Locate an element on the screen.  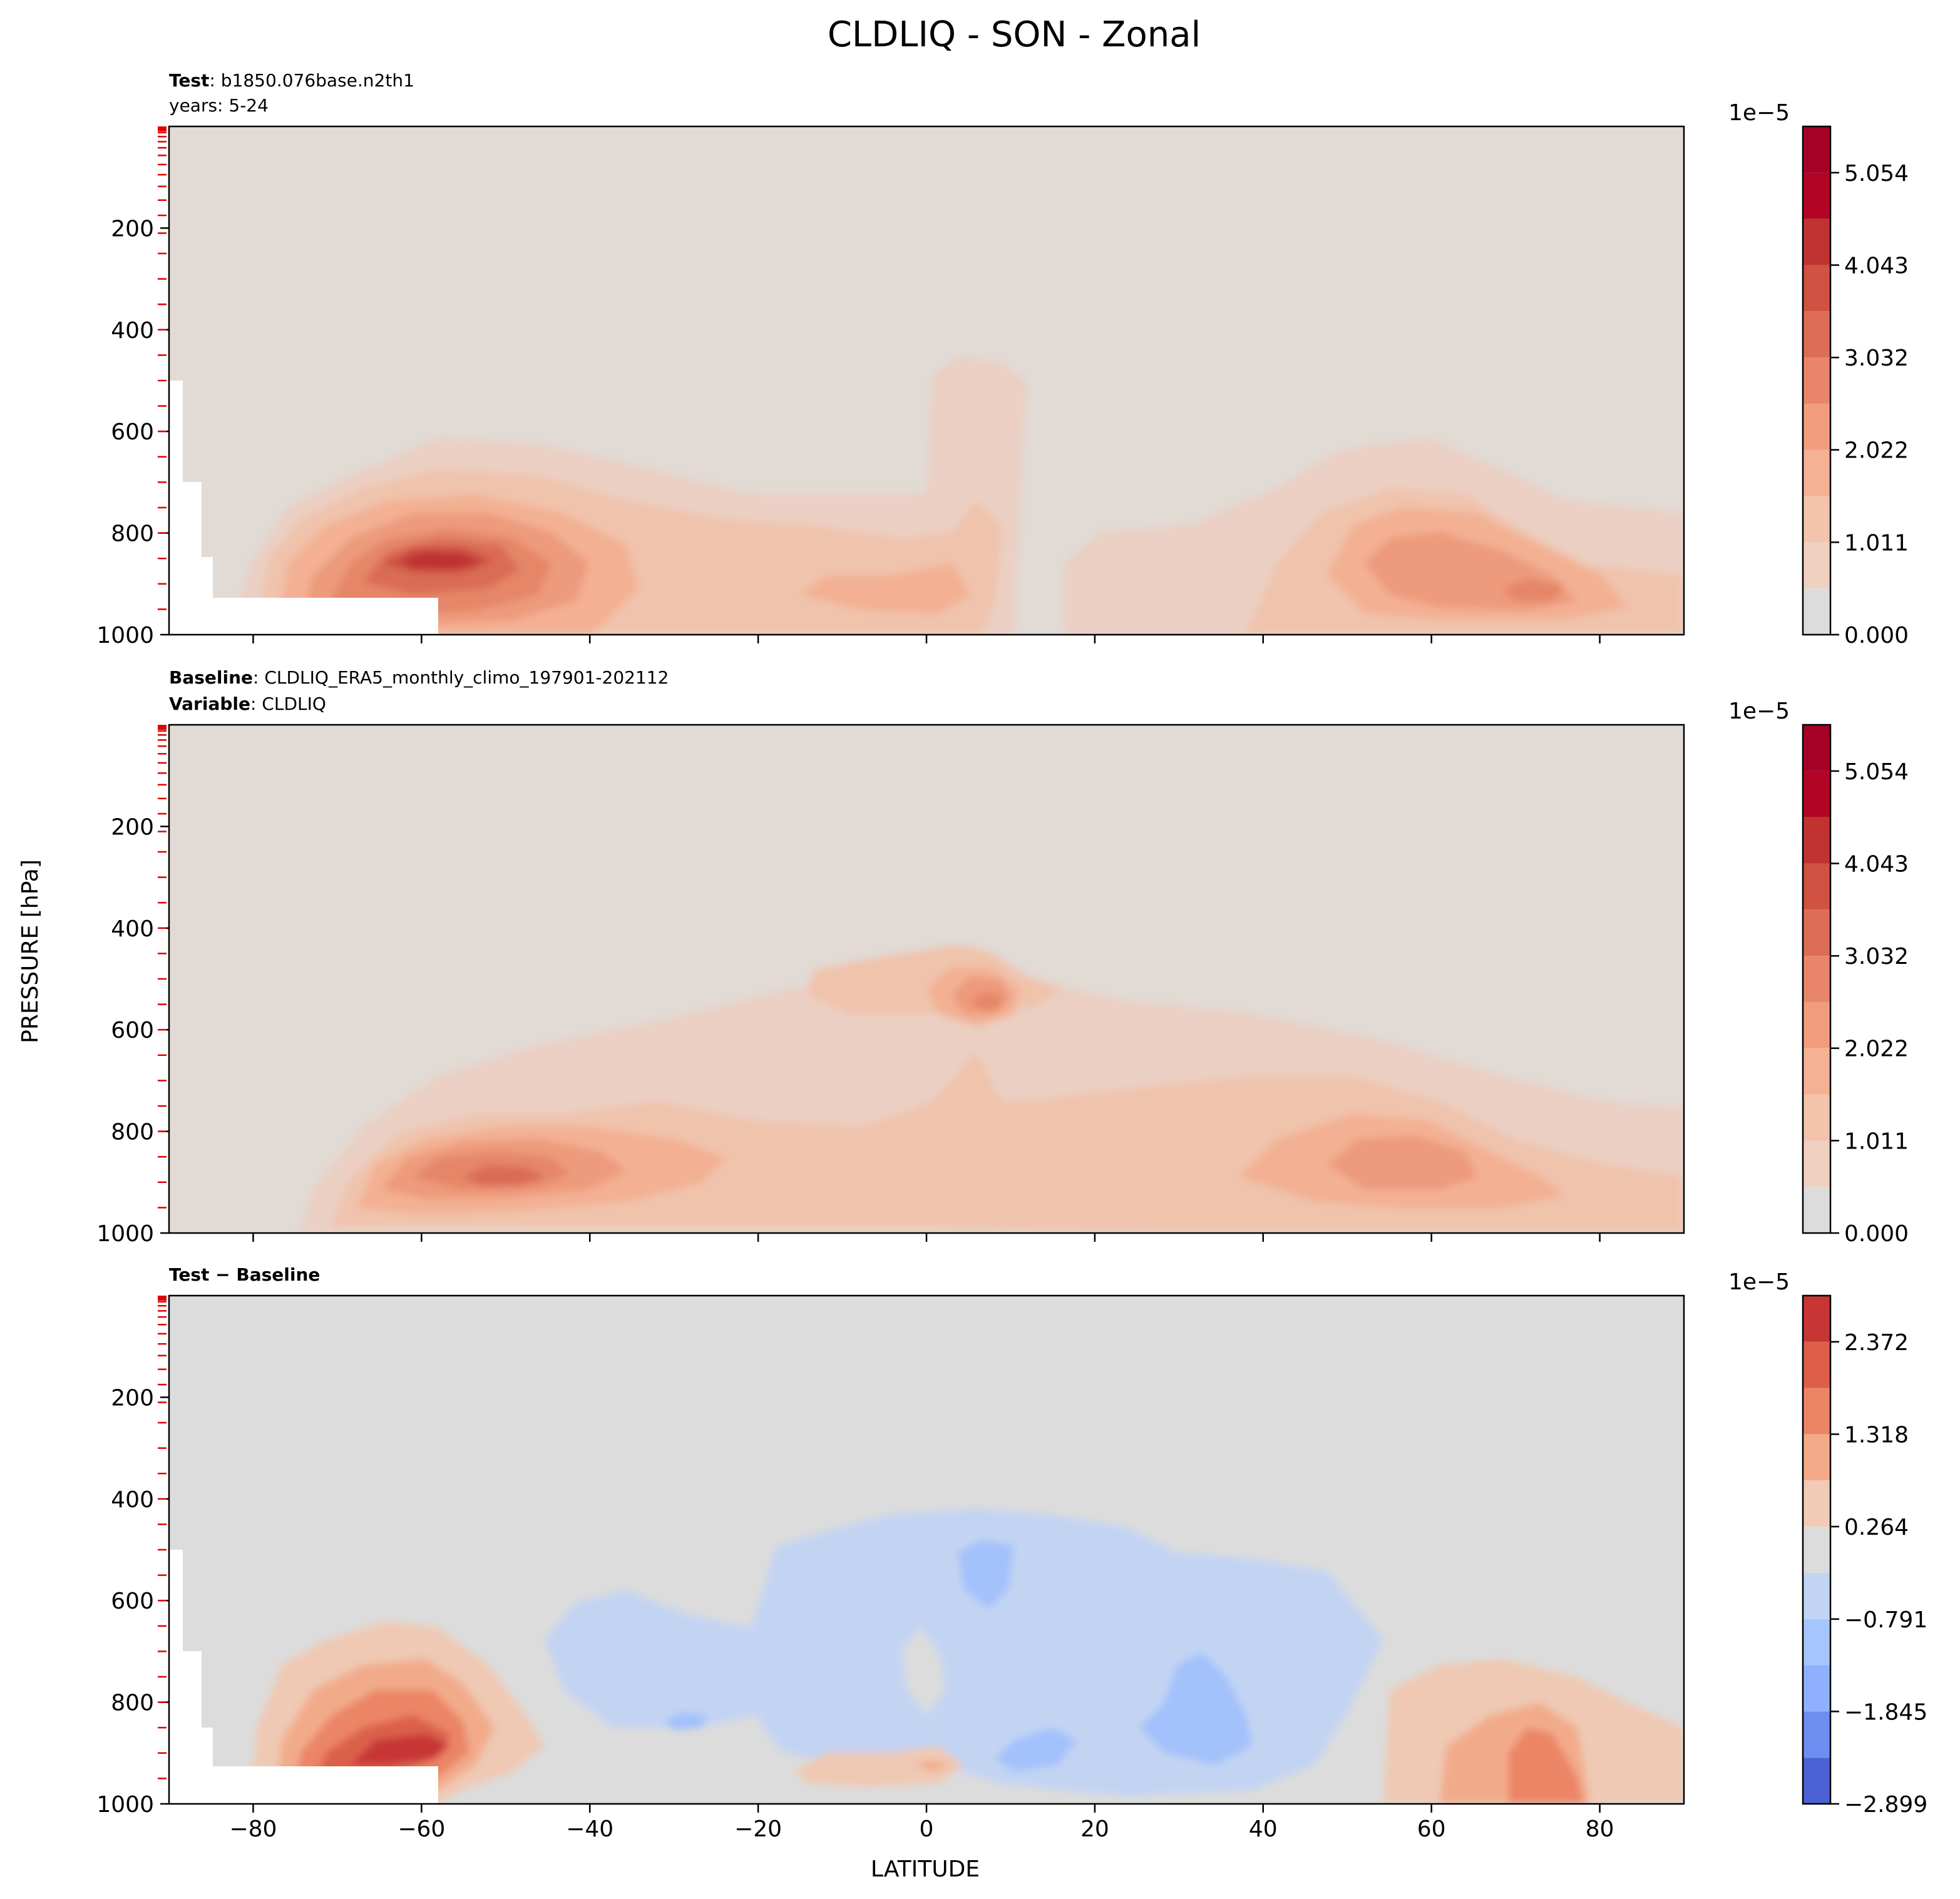
colorbar: −2.899 −1.845 −0.791 0.264 1.318 2.372 is located at coordinates (1864, 1556).